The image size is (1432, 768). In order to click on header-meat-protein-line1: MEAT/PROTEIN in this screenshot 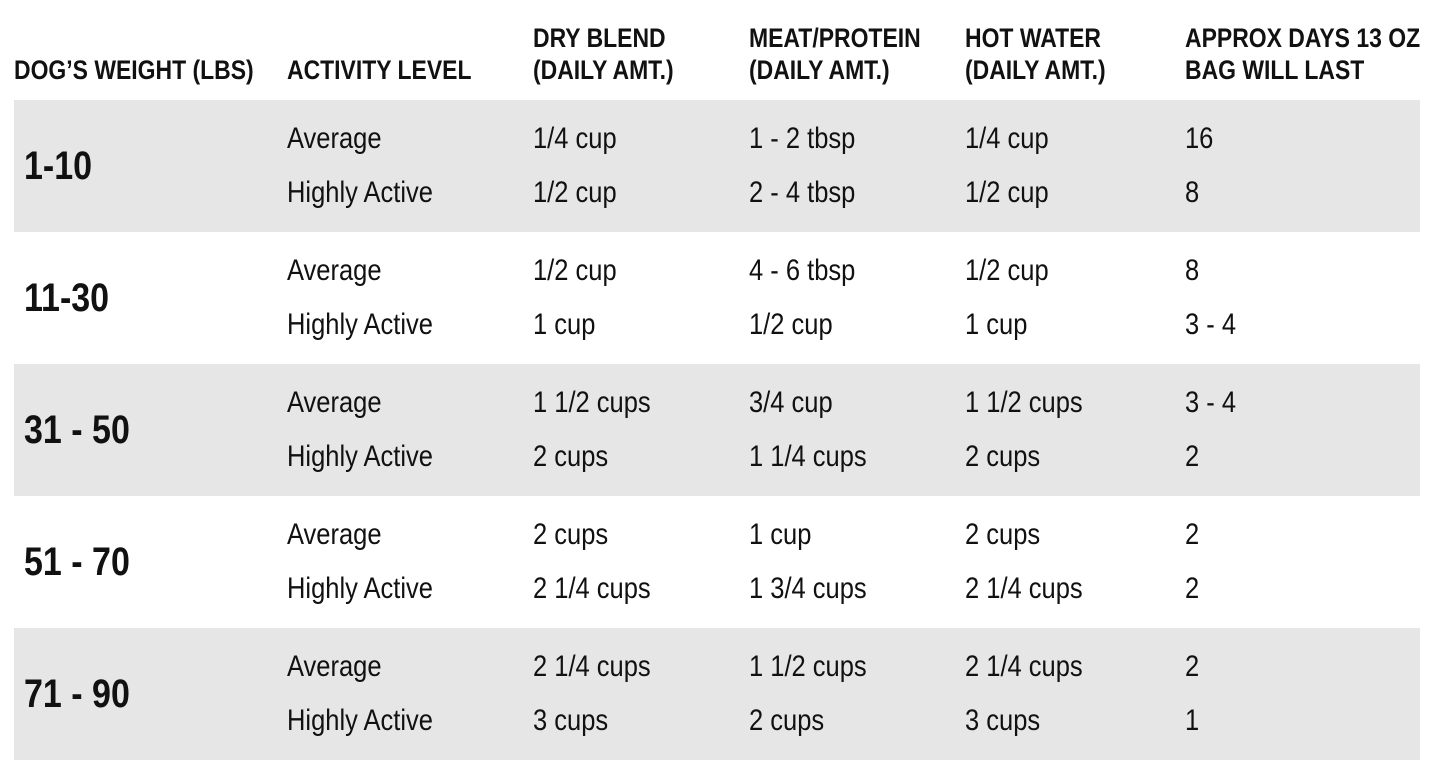, I will do `click(835, 38)`.